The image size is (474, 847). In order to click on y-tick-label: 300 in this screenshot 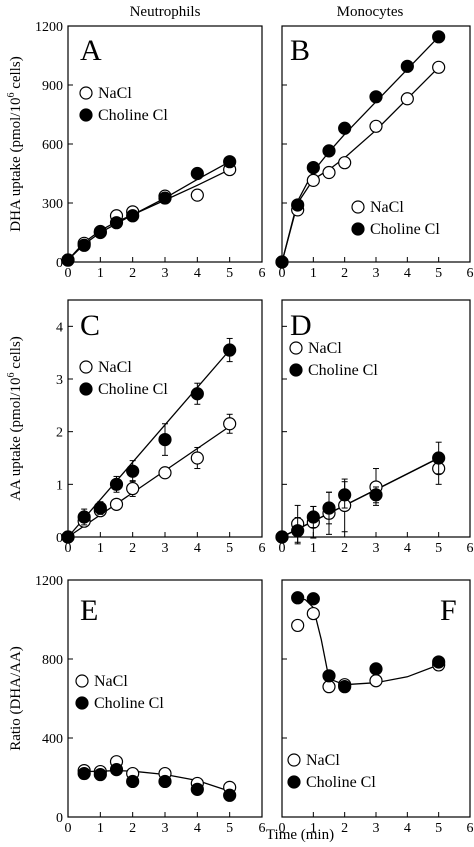, I will do `click(52, 204)`.